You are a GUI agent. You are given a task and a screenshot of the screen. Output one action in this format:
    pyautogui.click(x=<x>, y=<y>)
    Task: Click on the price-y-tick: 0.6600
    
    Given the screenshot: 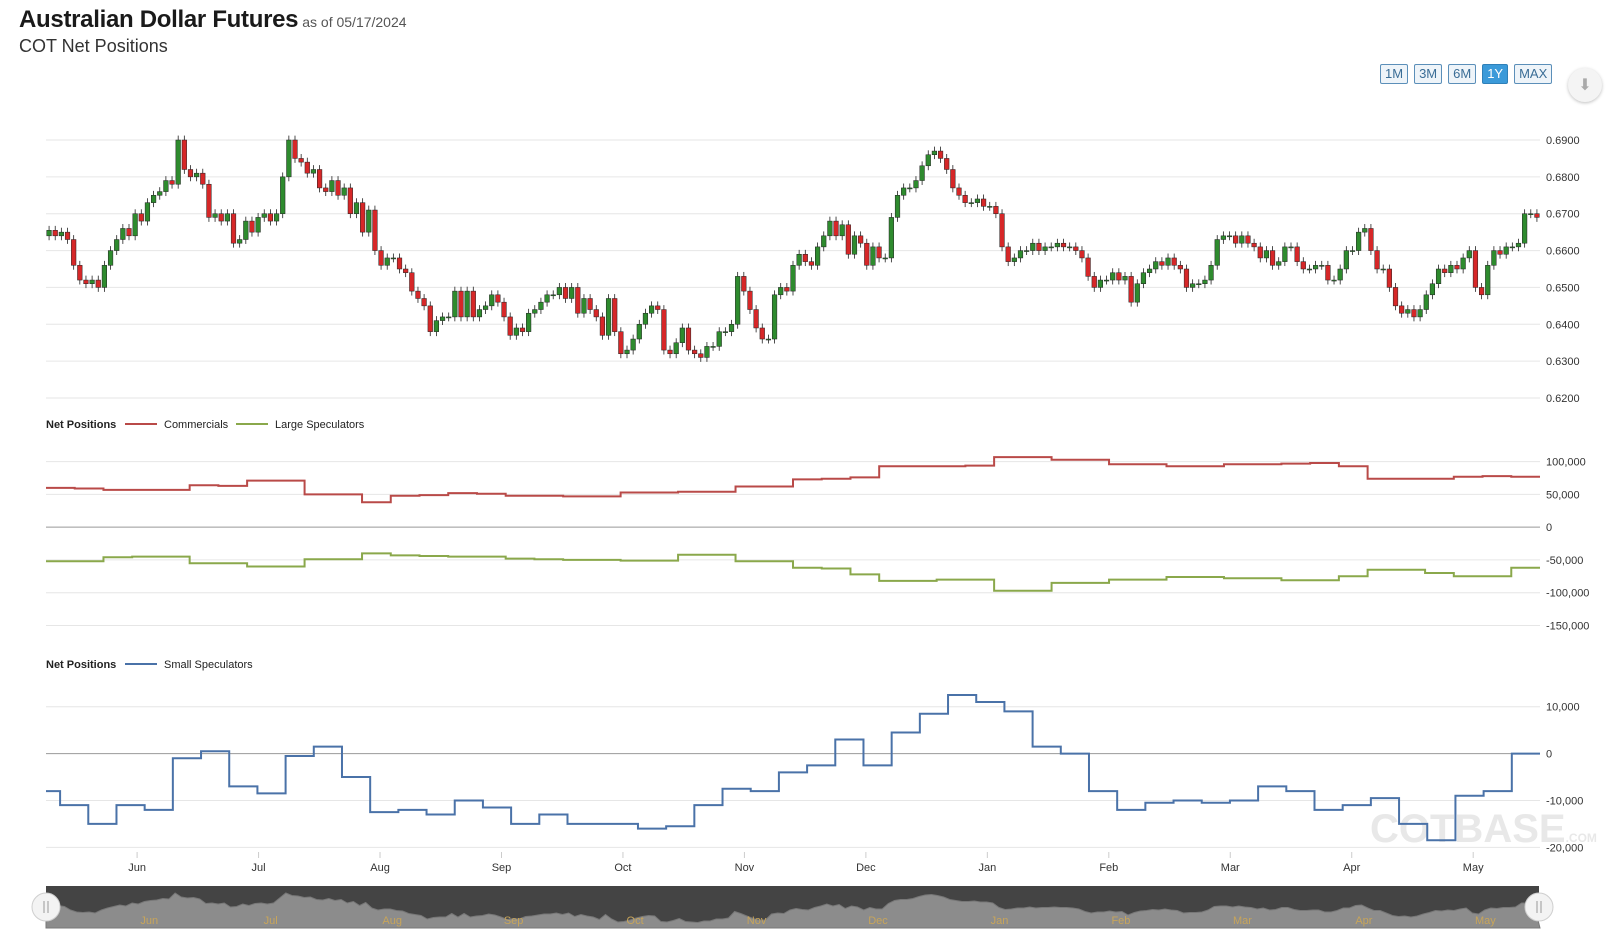 What is the action you would take?
    pyautogui.click(x=1563, y=252)
    